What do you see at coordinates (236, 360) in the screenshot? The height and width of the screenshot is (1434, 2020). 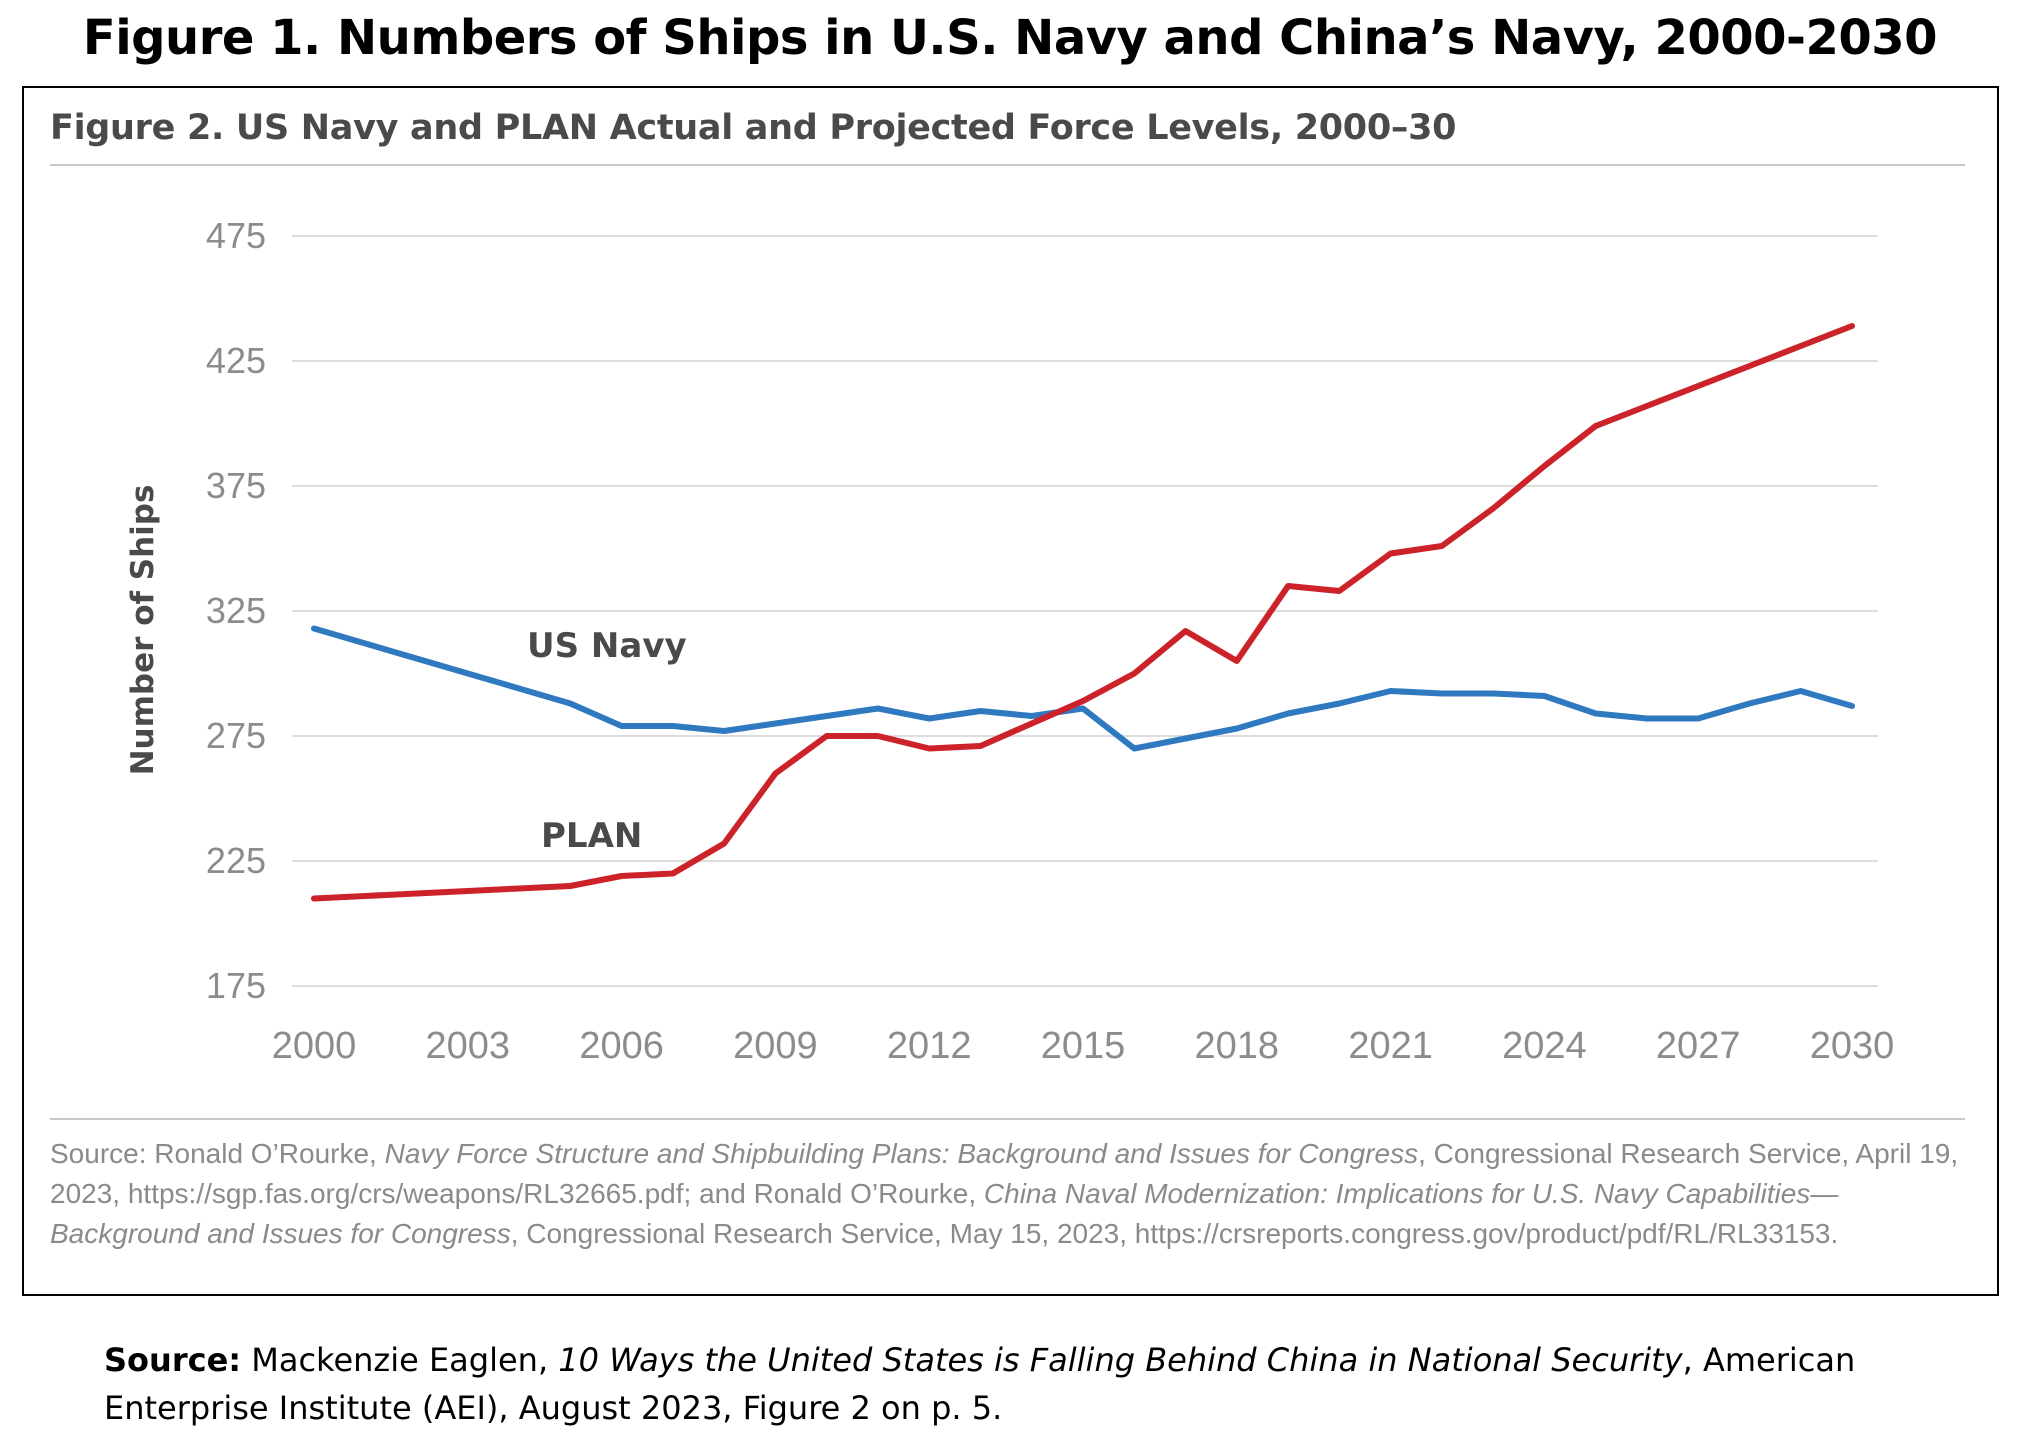 I see `y-tick-label: 425` at bounding box center [236, 360].